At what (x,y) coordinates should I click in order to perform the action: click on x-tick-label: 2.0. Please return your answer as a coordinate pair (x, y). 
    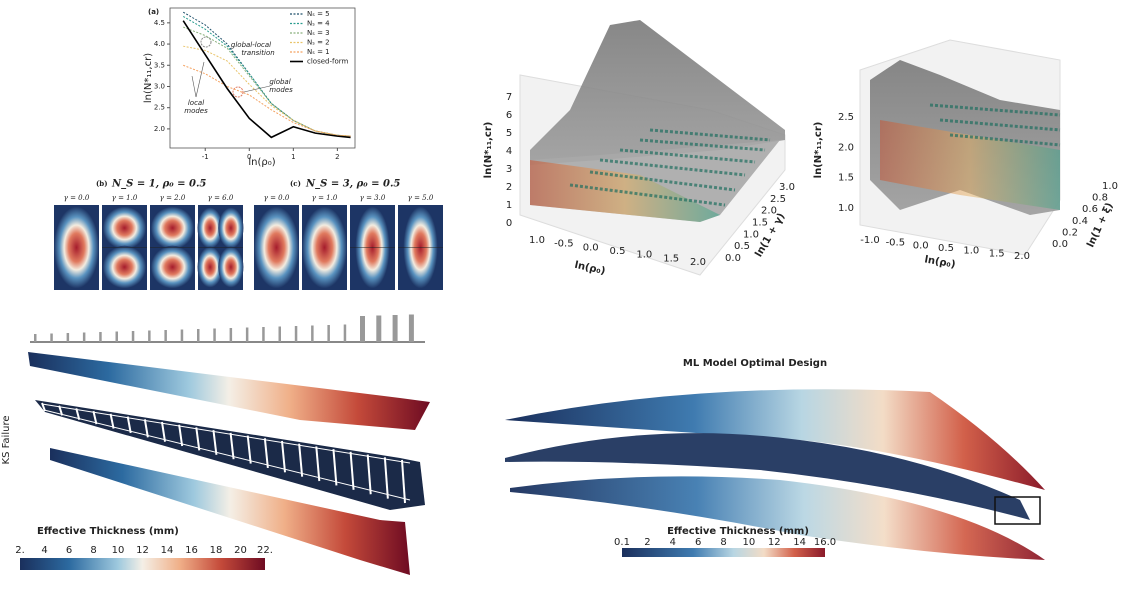
    Looking at the image, I should click on (698, 262).